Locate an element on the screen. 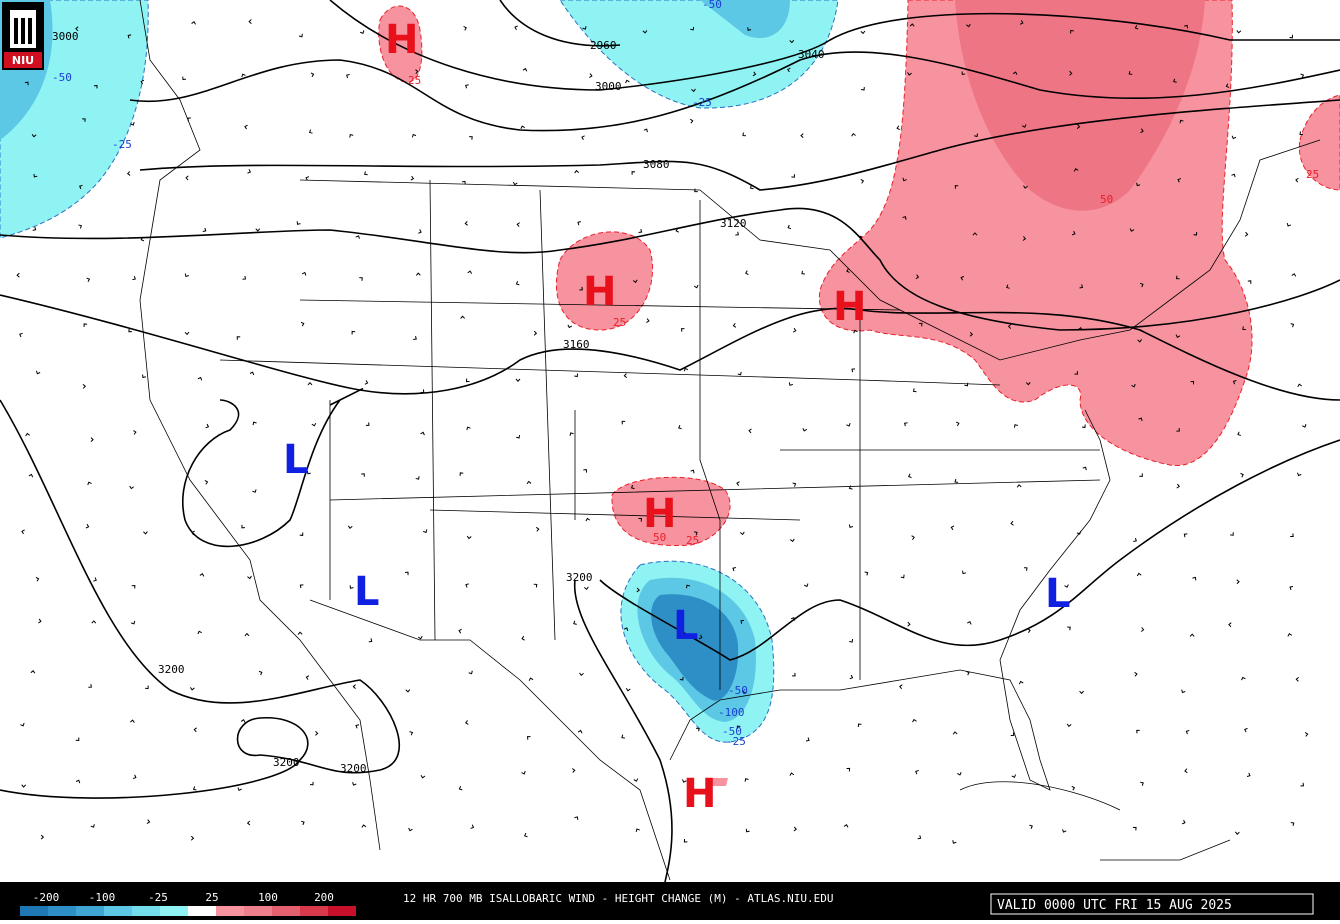 The height and width of the screenshot is (924, 1340). fall-area is located at coordinates (695, 647).